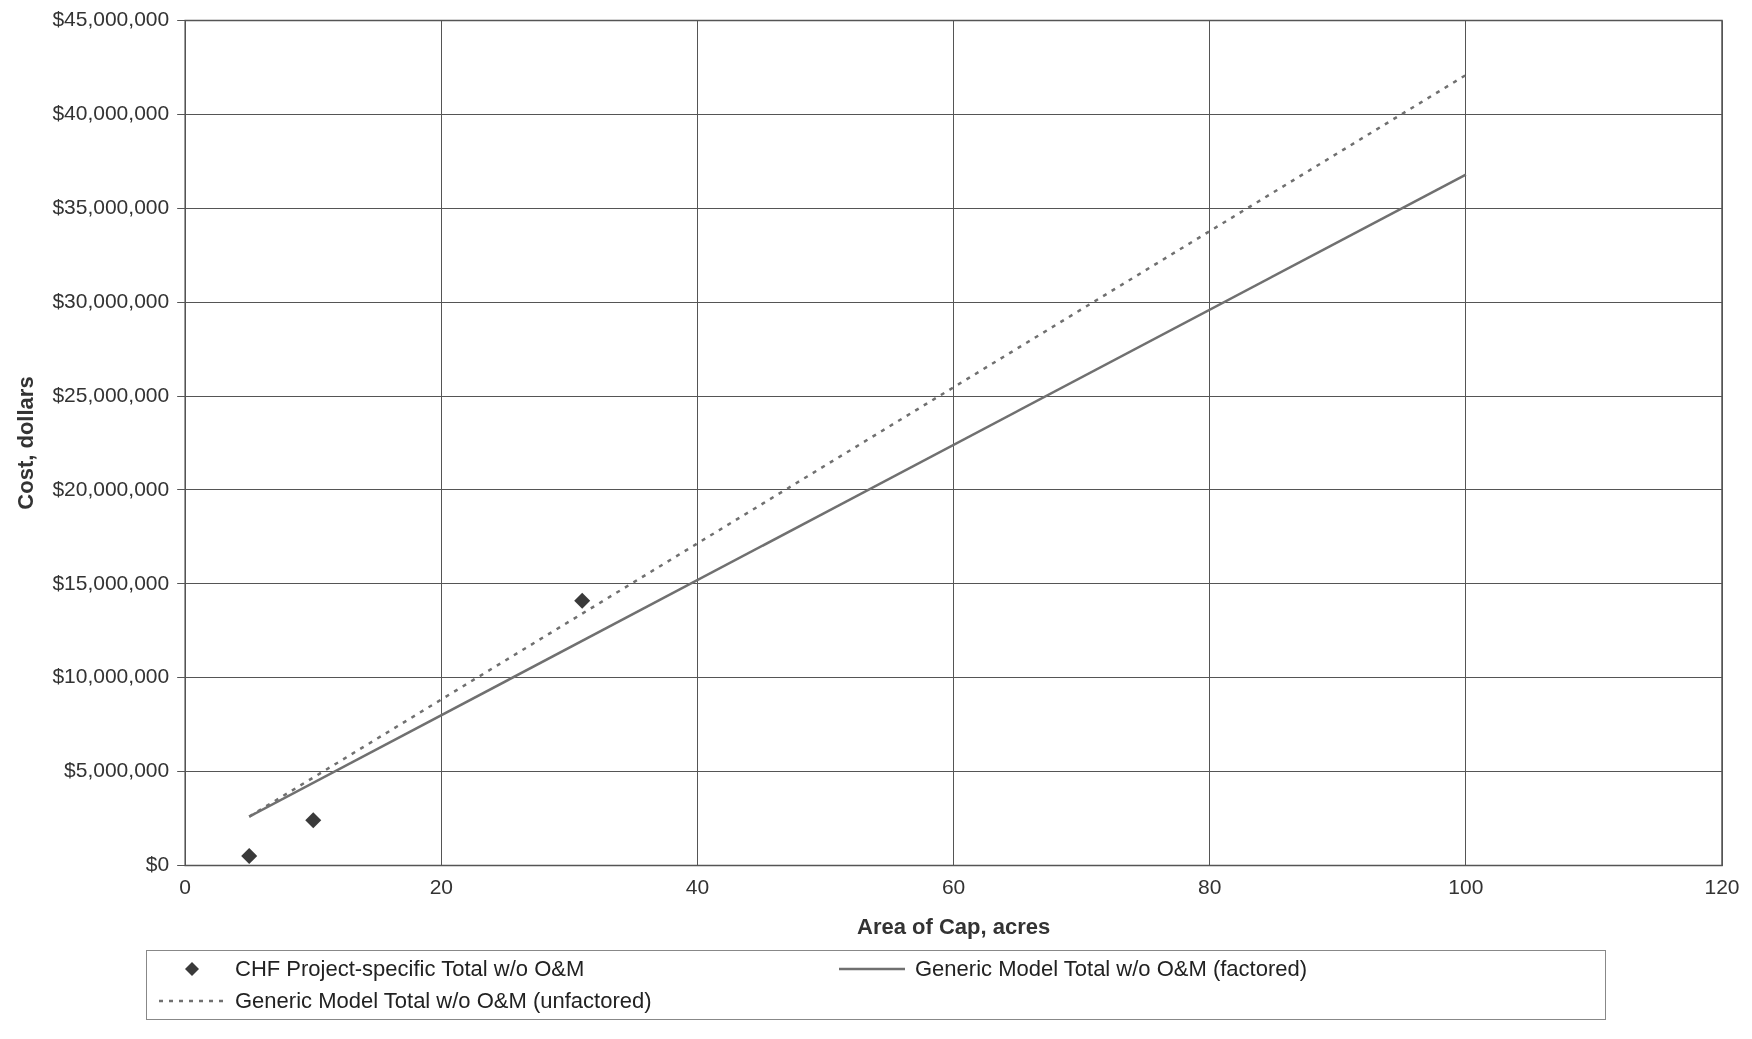  I want to click on y-tick-label: $5,000,000, so click(117, 770).